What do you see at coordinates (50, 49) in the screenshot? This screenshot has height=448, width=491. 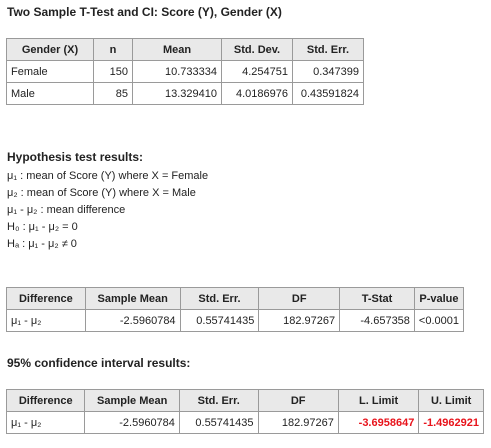 I see `col-gender: Gender (X)` at bounding box center [50, 49].